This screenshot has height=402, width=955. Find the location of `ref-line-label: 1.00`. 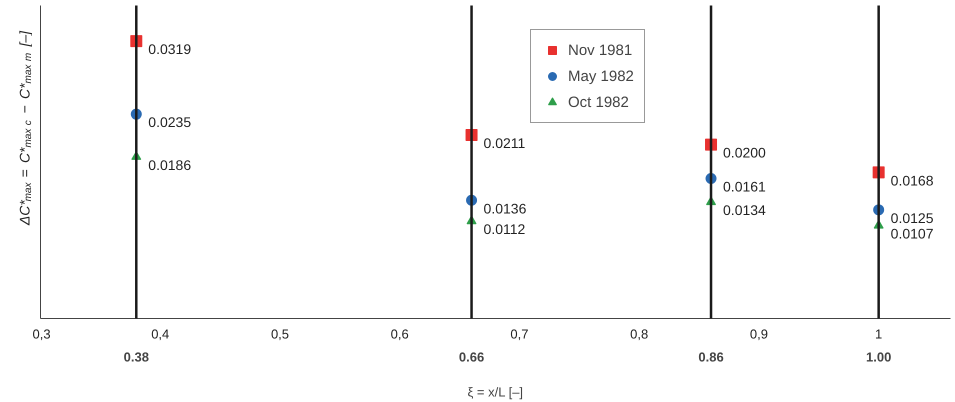

ref-line-label: 1.00 is located at coordinates (879, 357).